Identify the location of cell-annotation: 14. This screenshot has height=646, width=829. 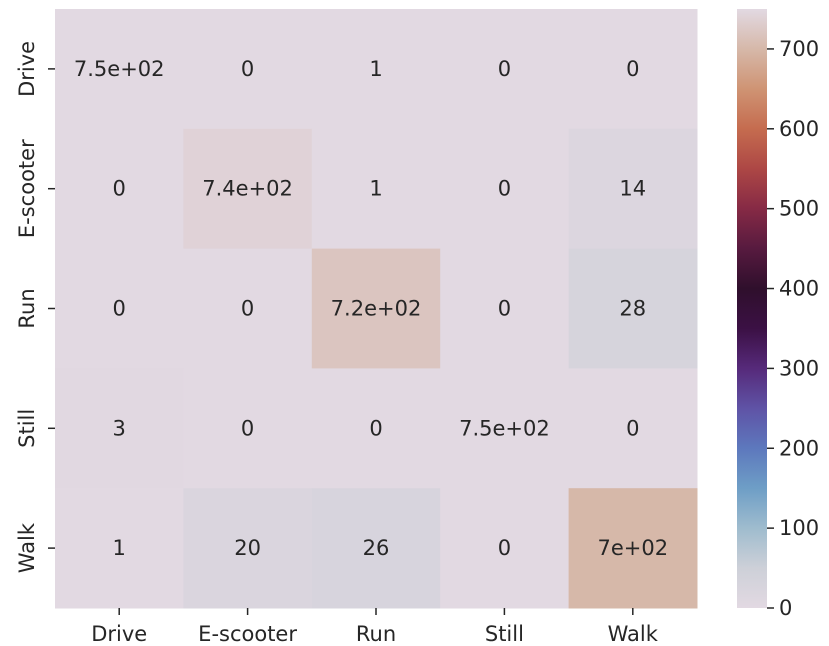
(632, 189).